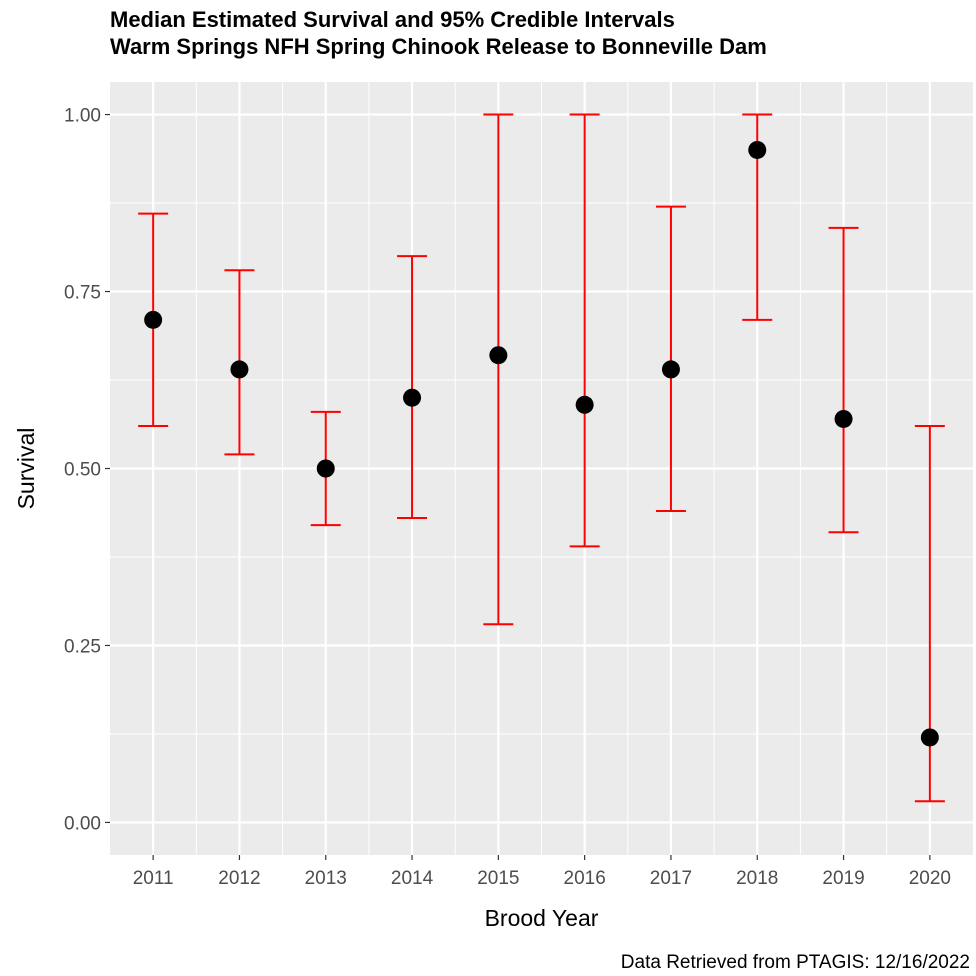 The image size is (976, 976). What do you see at coordinates (82, 470) in the screenshot?
I see `y-tick-label: 0.50` at bounding box center [82, 470].